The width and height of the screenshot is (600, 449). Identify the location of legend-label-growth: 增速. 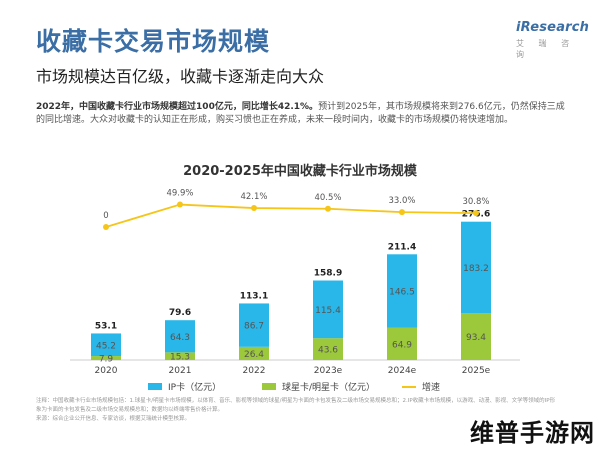
(431, 388).